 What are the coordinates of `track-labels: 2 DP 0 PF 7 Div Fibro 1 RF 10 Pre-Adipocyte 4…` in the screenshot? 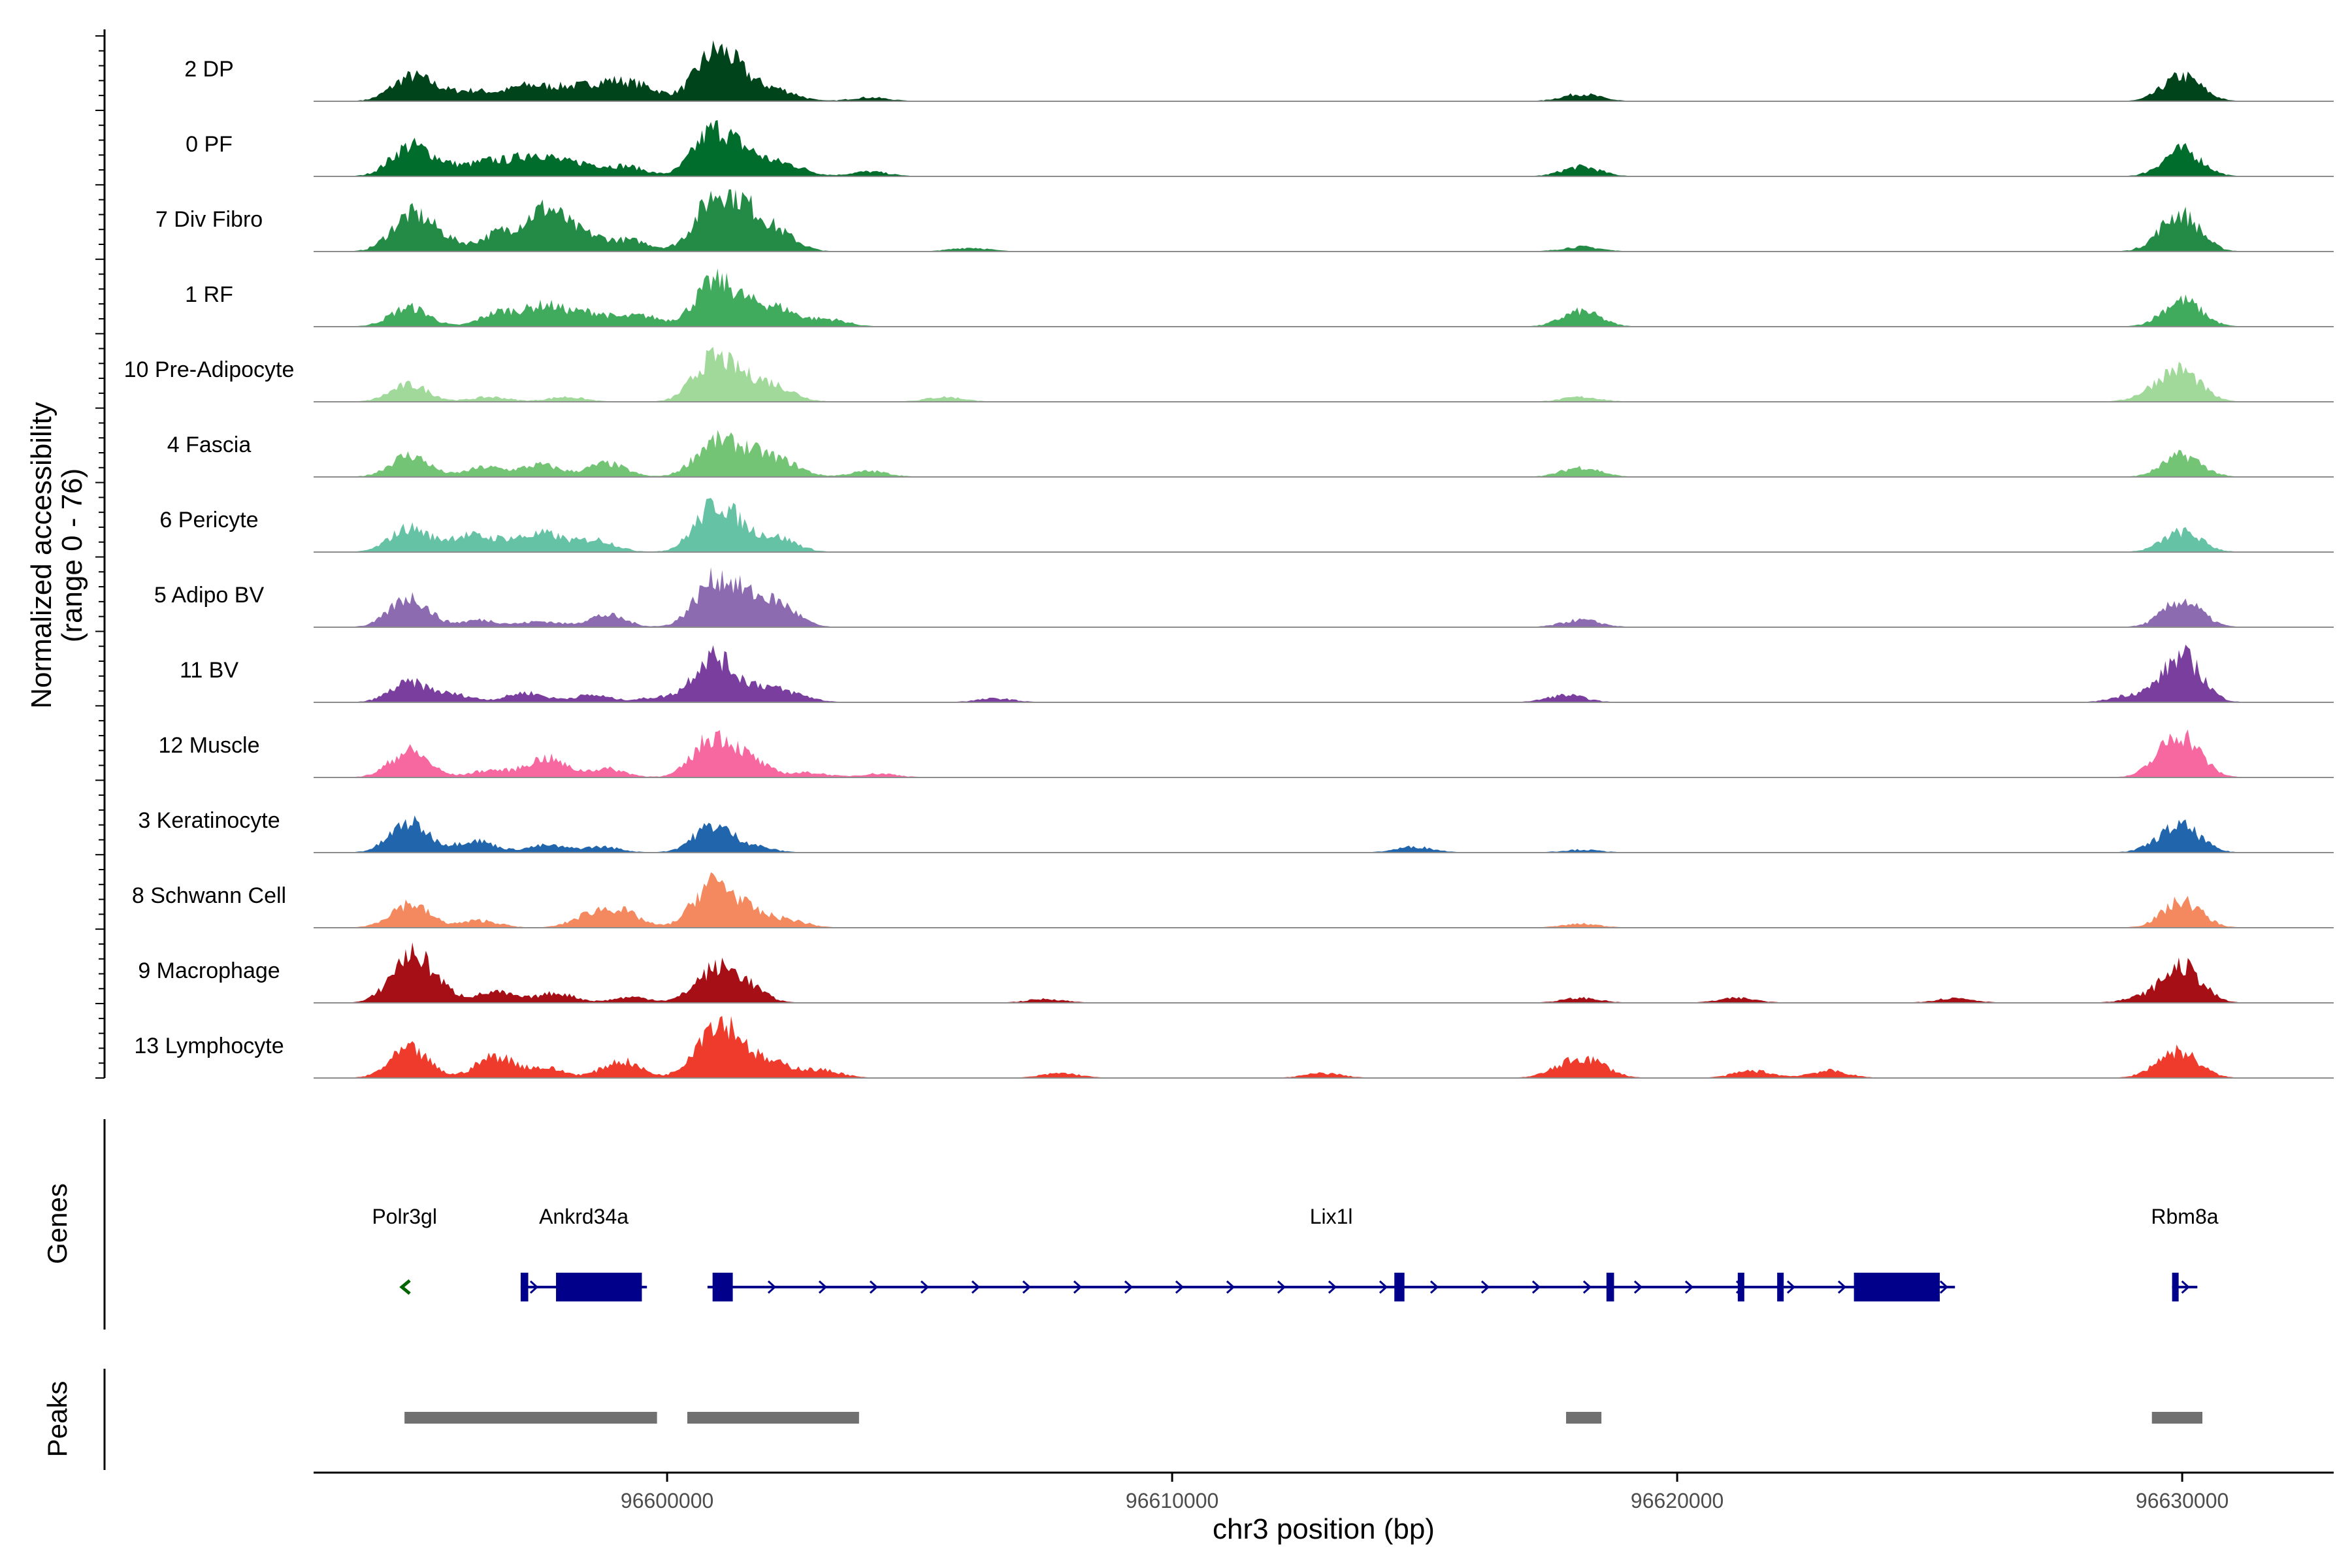 It's located at (209, 557).